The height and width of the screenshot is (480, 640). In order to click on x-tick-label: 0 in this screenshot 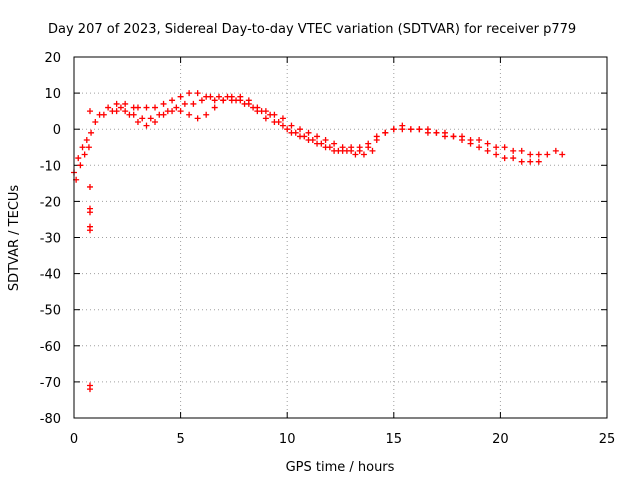, I will do `click(74, 439)`.